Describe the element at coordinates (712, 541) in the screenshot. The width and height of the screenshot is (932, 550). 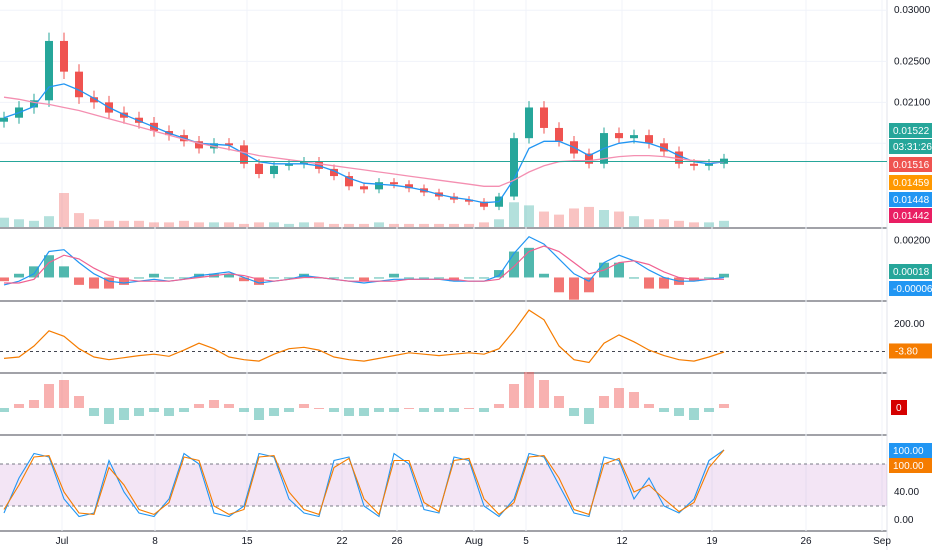
I see `time-tick-label: 19` at that location.